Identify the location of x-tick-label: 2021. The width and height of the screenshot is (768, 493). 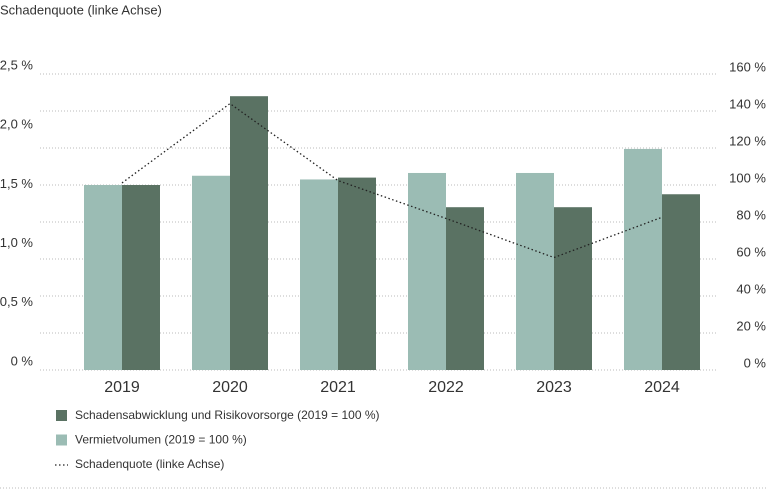
(338, 387).